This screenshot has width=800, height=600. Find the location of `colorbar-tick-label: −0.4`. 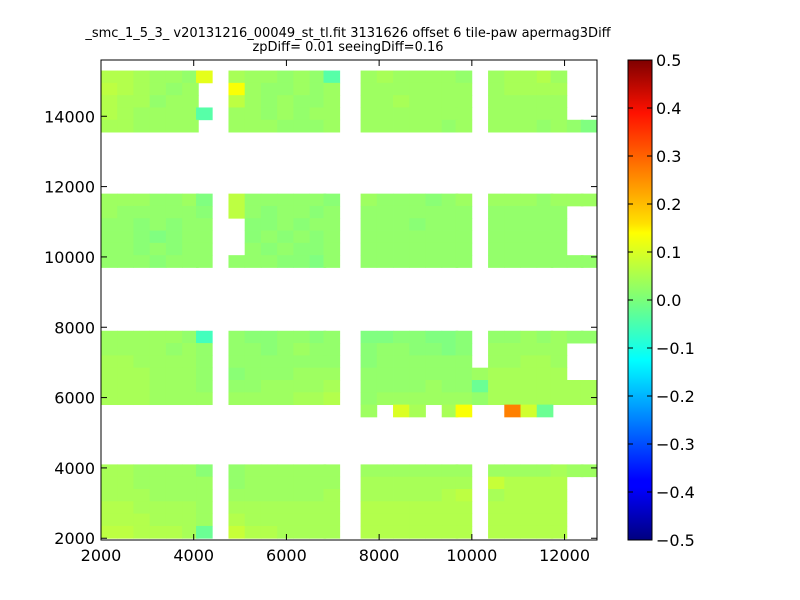

colorbar-tick-label: −0.4 is located at coordinates (675, 492).